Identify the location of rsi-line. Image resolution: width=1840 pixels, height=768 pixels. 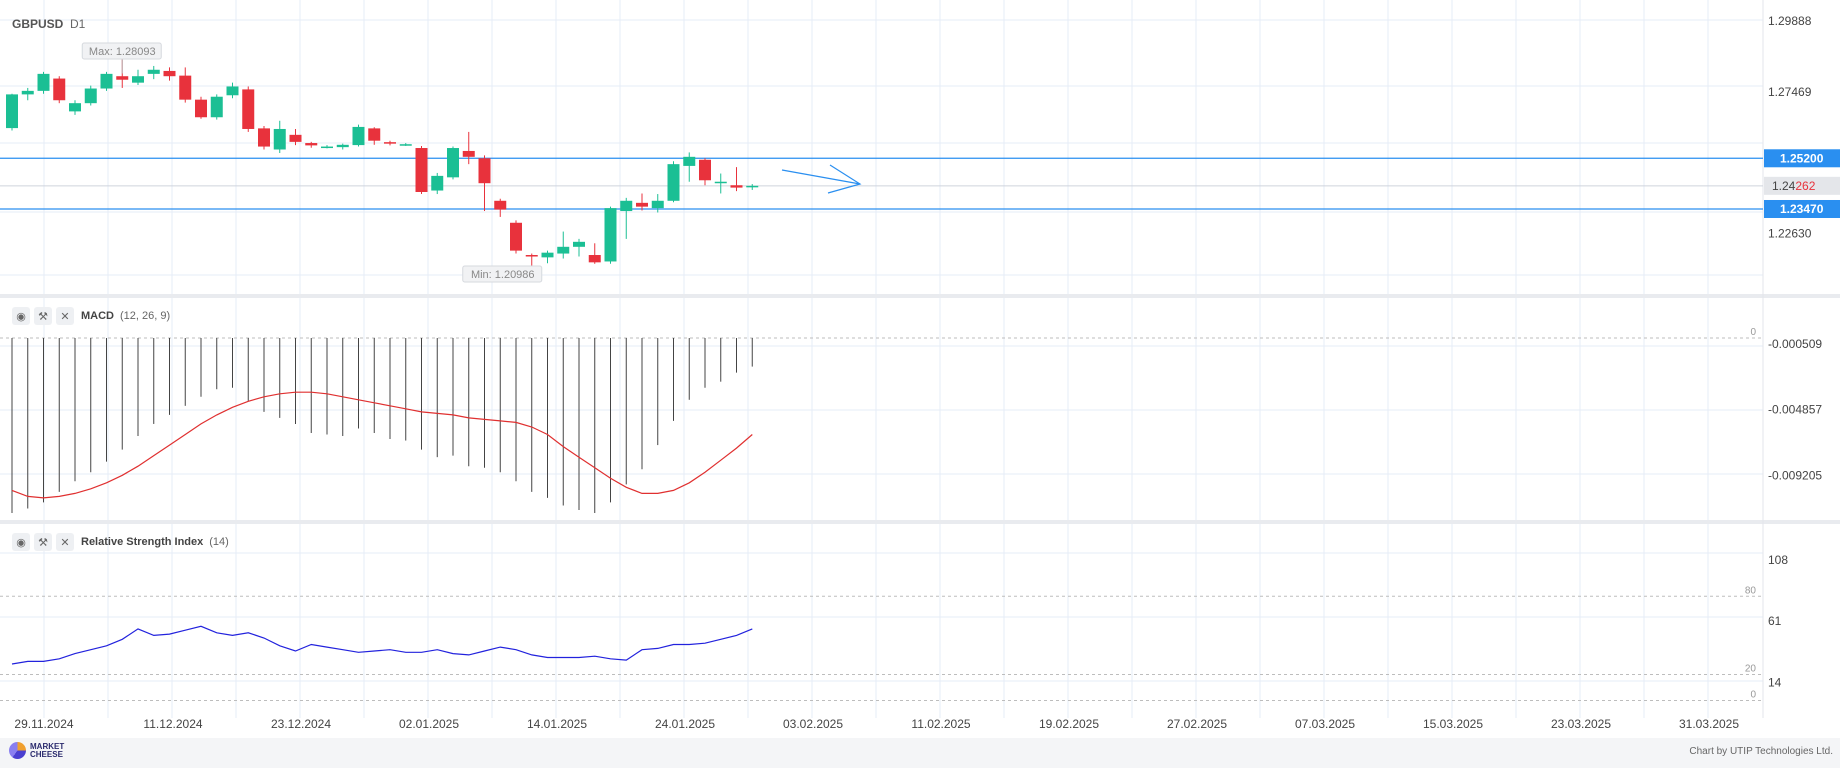
(382, 645).